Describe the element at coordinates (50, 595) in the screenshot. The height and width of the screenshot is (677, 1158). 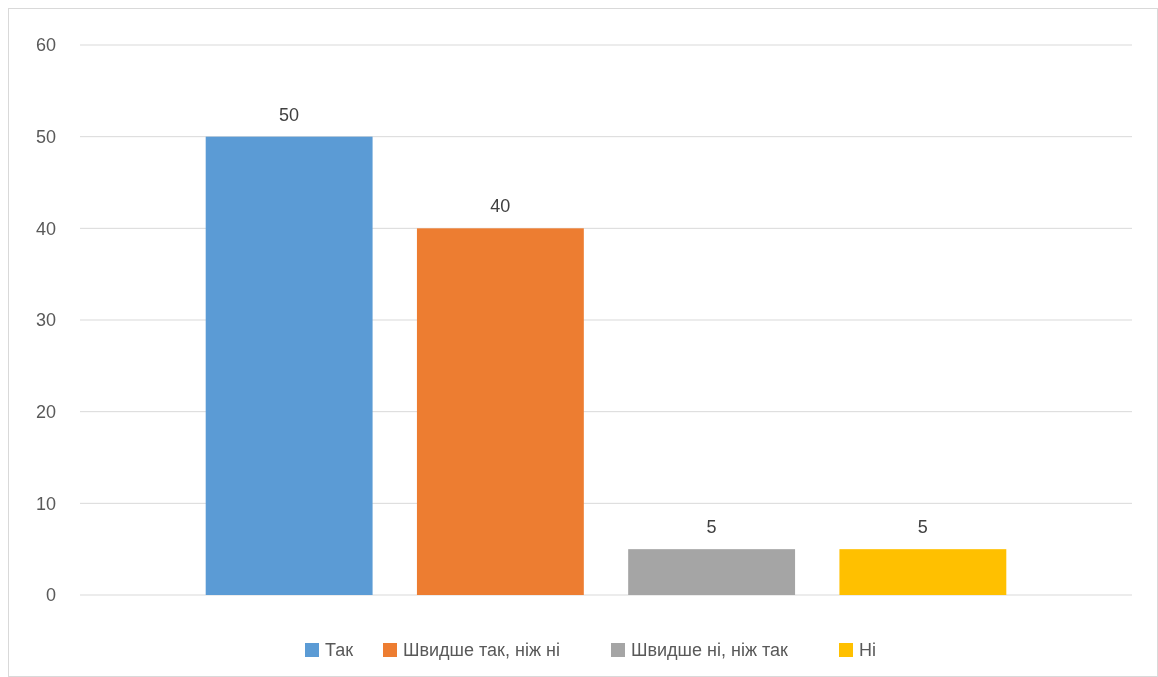
I see `y-tick-label: 0` at that location.